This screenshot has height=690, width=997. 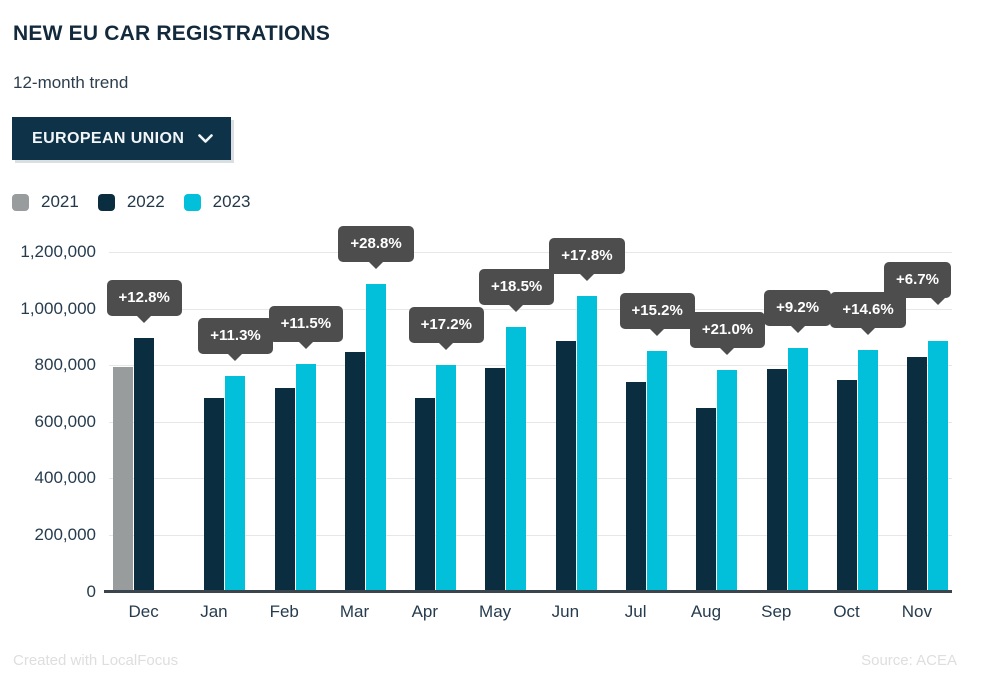 What do you see at coordinates (376, 243) in the screenshot?
I see `tooltip-mar: +28.8%` at bounding box center [376, 243].